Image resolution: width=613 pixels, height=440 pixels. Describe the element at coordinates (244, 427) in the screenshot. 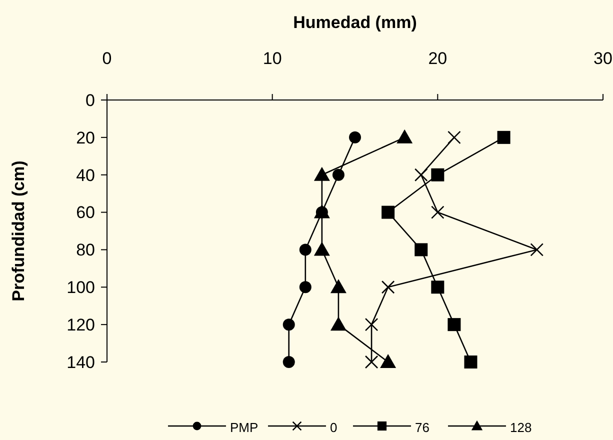

I see `legend-label: PMP` at that location.